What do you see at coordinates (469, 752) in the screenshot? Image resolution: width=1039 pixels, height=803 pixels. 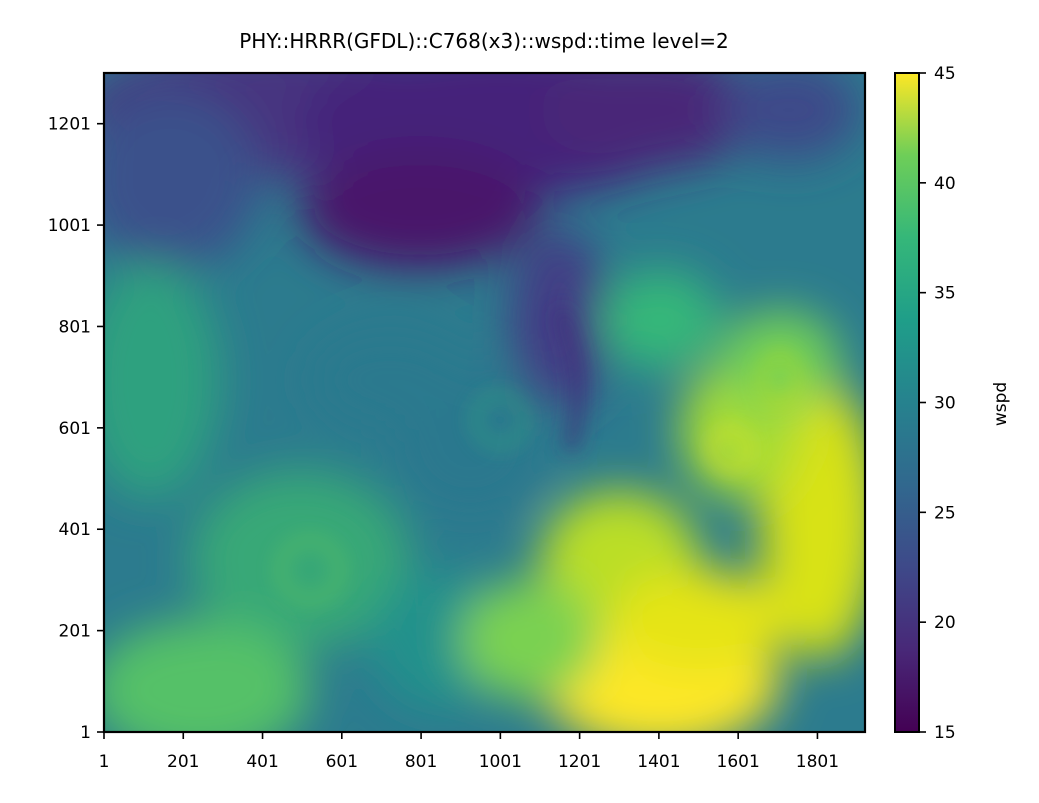 I see `x-axis: 1 201 401 601 801 1001 1201 1401 1601 1801` at bounding box center [469, 752].